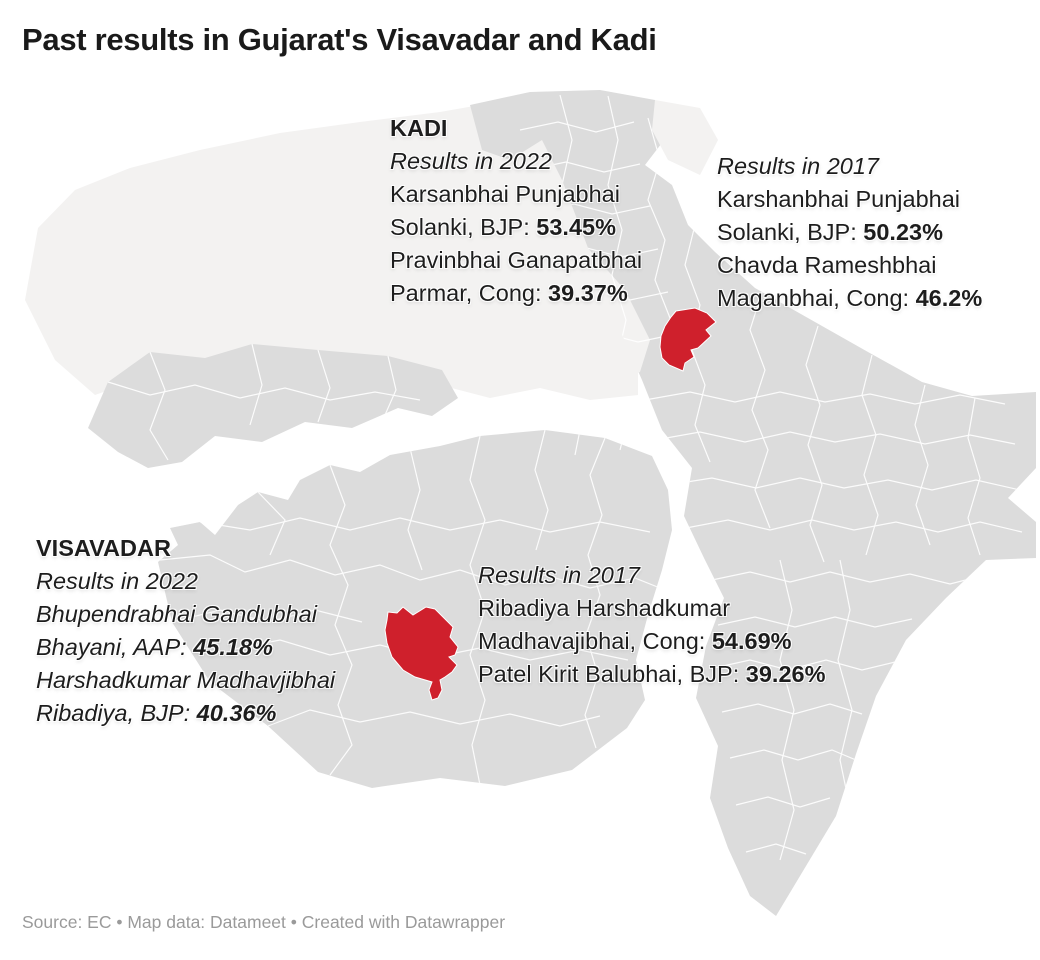  Describe the element at coordinates (503, 227) in the screenshot. I see `kadi-2022-candidate1-result: Solanki, BJP: 53.45%` at that location.